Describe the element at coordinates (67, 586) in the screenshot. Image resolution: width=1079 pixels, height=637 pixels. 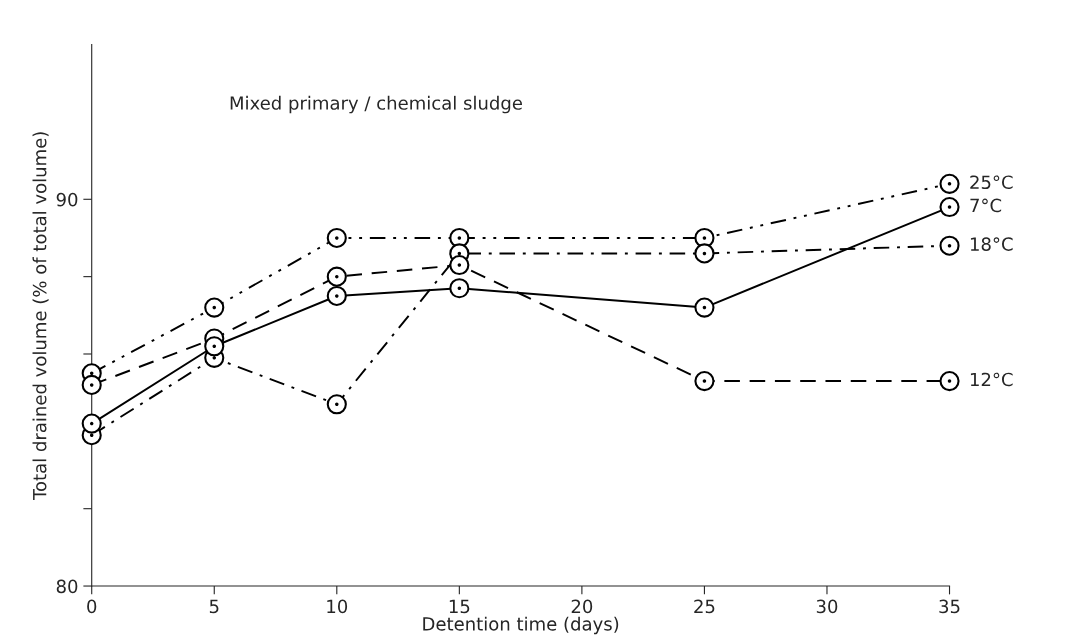
I see `y-tick-label: 80` at that location.